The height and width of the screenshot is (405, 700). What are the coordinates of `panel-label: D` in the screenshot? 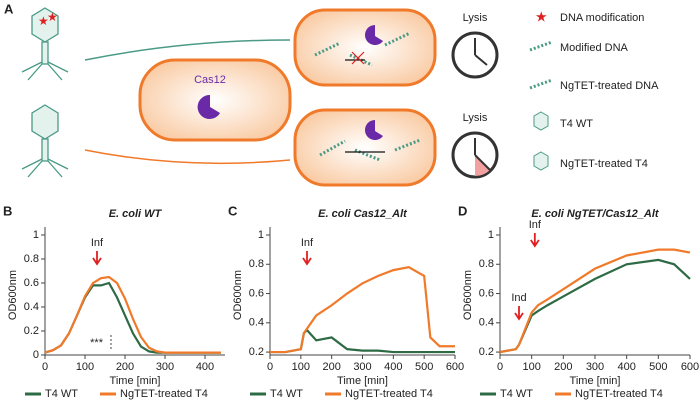 It's located at (462, 210).